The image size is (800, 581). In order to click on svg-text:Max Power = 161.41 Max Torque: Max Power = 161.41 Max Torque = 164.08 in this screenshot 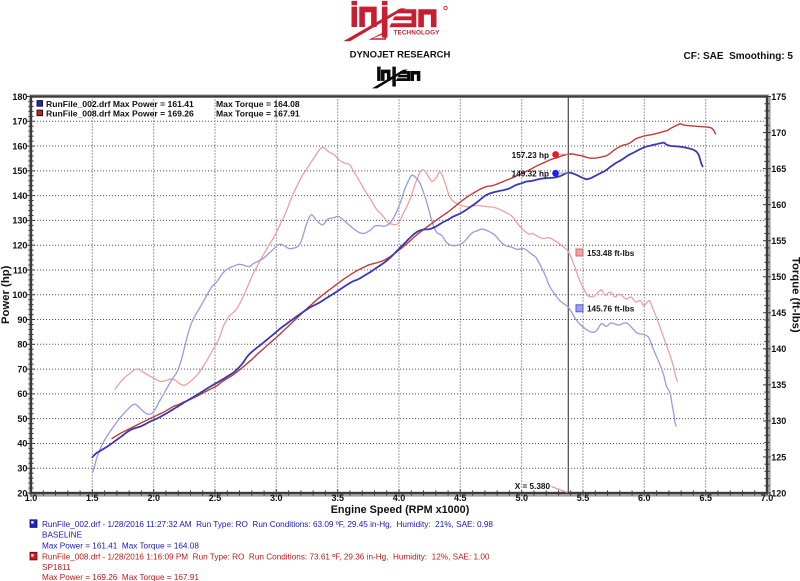, I will do `click(120, 545)`.